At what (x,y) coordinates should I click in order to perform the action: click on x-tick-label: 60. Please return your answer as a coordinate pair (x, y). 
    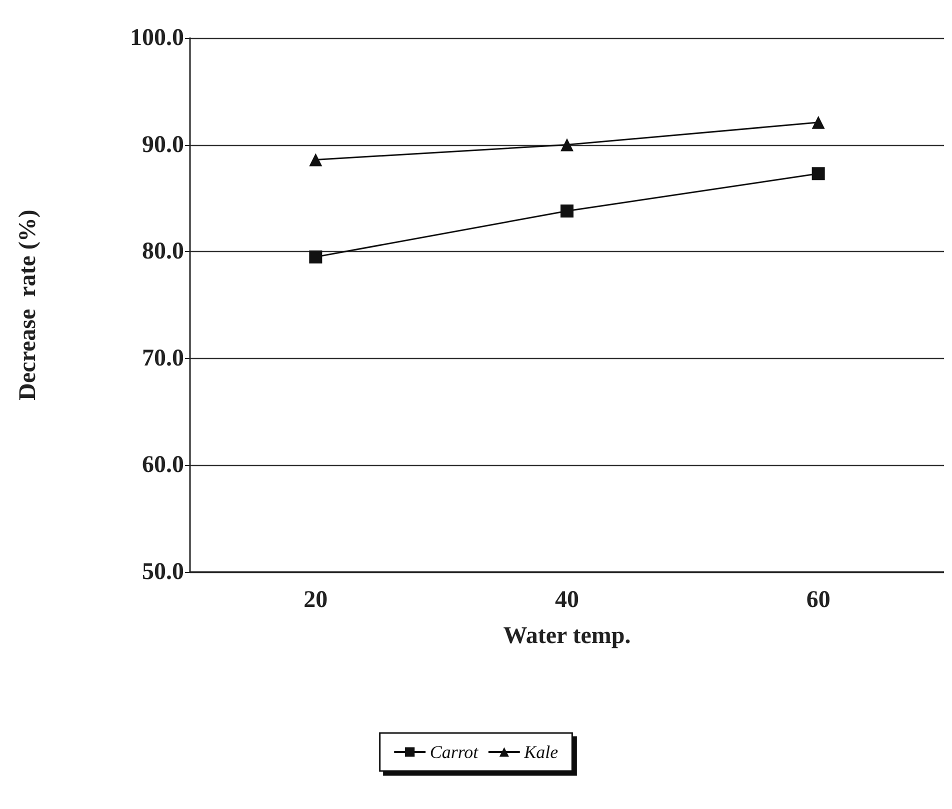
    Looking at the image, I should click on (818, 600).